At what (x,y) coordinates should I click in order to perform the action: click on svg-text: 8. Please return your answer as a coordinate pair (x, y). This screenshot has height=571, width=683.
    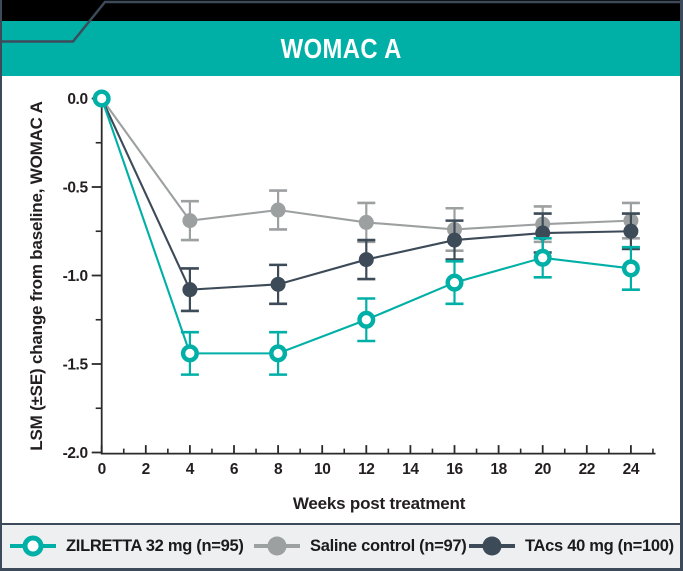
    Looking at the image, I should click on (278, 469).